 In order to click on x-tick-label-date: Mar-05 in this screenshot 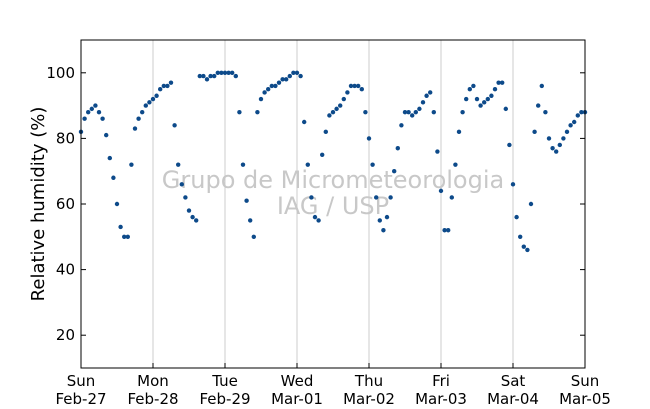, I will do `click(585, 399)`.